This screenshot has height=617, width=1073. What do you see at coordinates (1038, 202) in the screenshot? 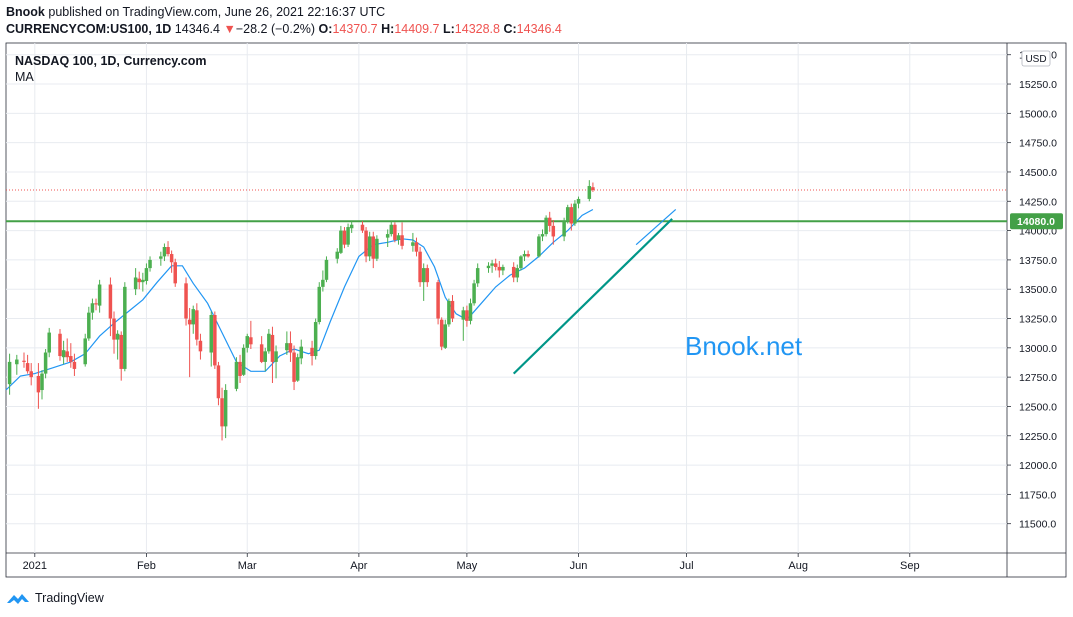
I see `y-tick-label: 14250.0` at bounding box center [1038, 202].